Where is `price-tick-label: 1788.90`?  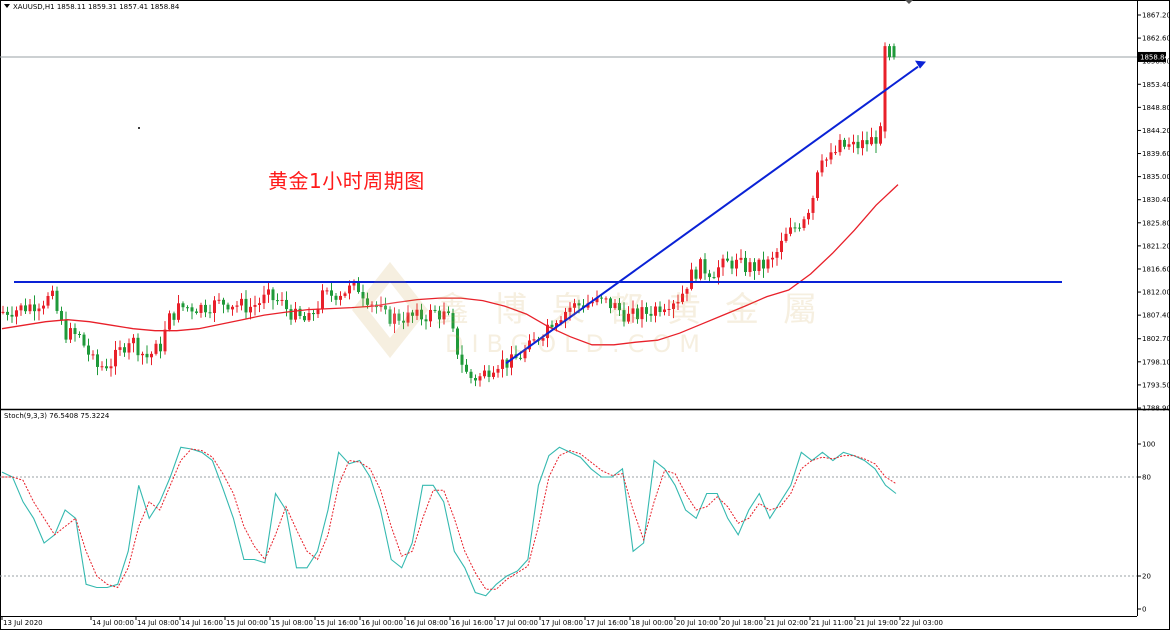
price-tick-label: 1788.90 is located at coordinates (1156, 409).